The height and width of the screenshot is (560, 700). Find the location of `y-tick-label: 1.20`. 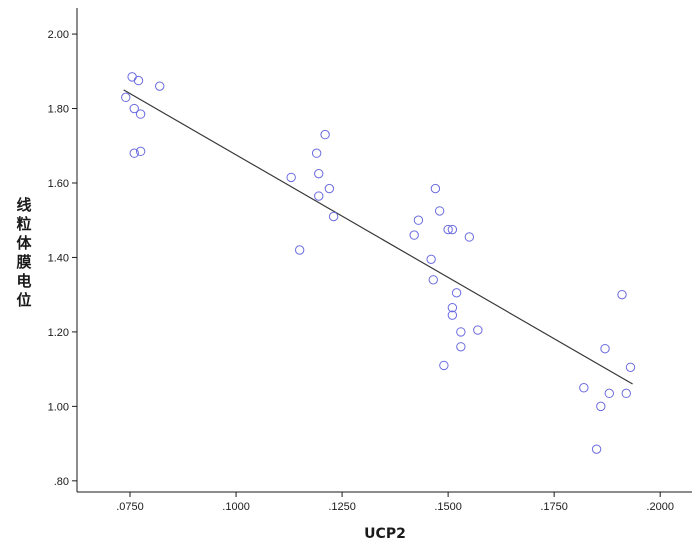

y-tick-label: 1.20 is located at coordinates (58, 333).